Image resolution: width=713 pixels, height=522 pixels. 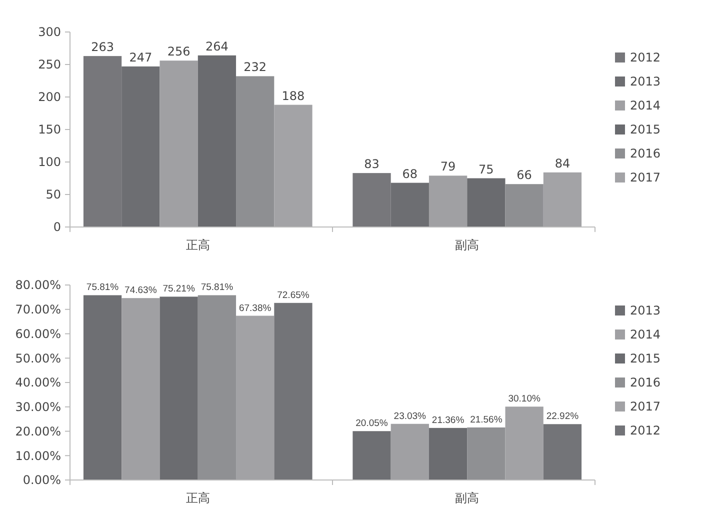 What do you see at coordinates (49, 65) in the screenshot?
I see `y-tick-label: 250` at bounding box center [49, 65].